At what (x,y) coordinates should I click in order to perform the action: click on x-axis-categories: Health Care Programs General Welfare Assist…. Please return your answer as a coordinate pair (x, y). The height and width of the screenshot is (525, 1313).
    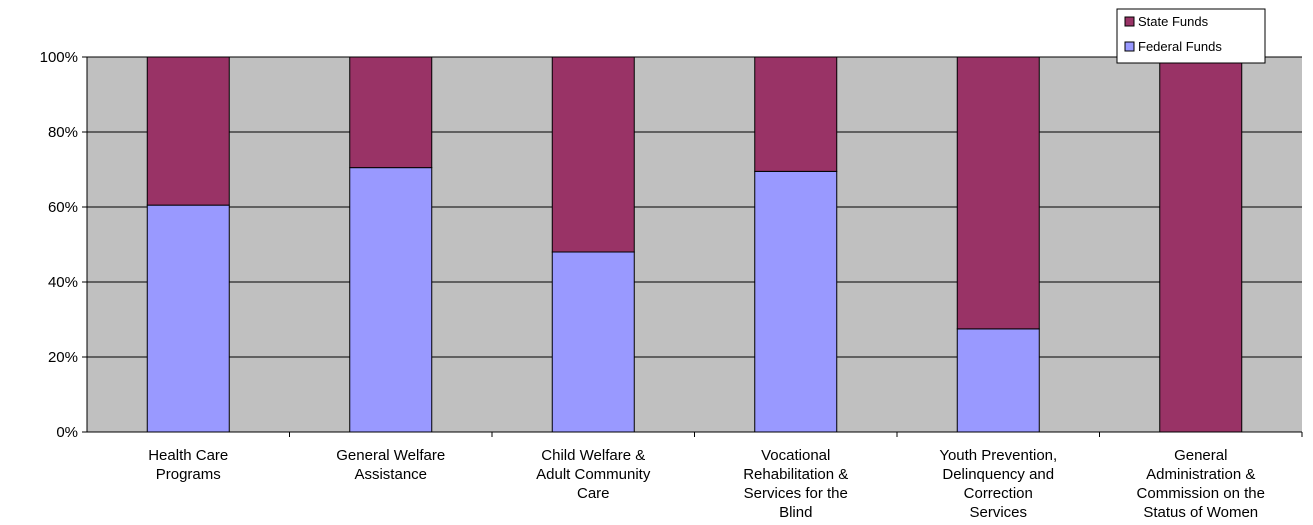
    Looking at the image, I should click on (725, 476).